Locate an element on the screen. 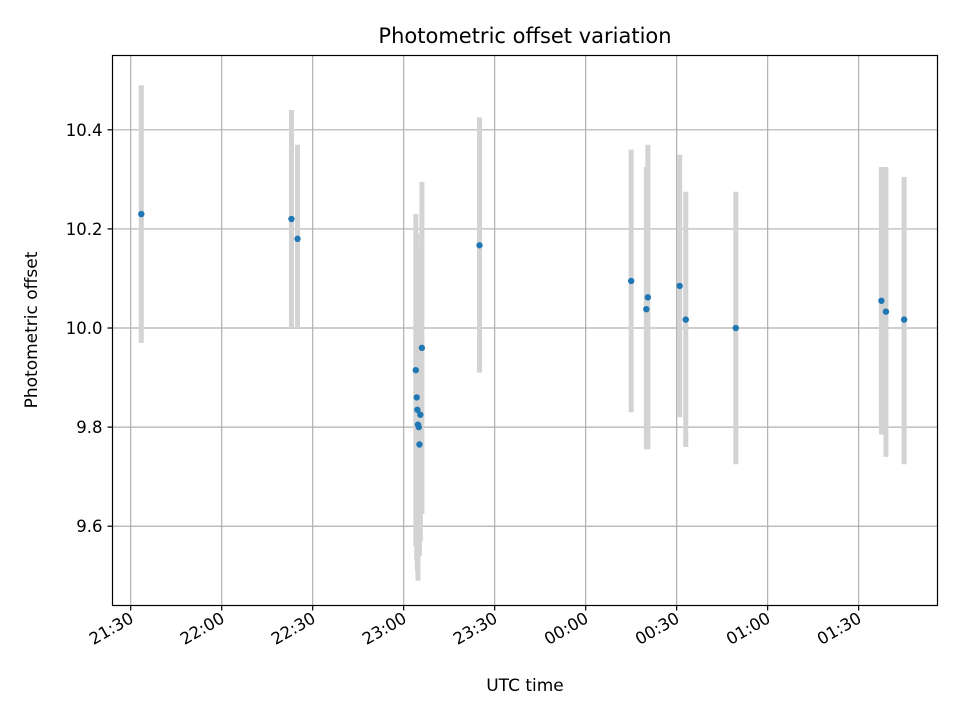  y-axis-ticks: 9.6 9.8 10.0 10.2 10.4 is located at coordinates (89, 328).